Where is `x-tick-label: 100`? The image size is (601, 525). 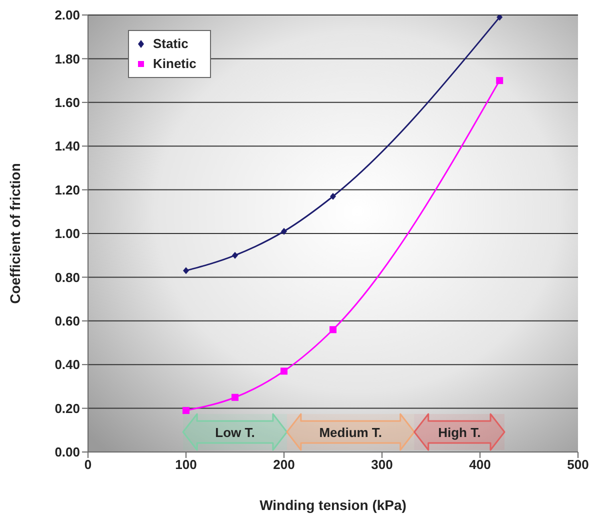
x-tick-label: 100 is located at coordinates (186, 464).